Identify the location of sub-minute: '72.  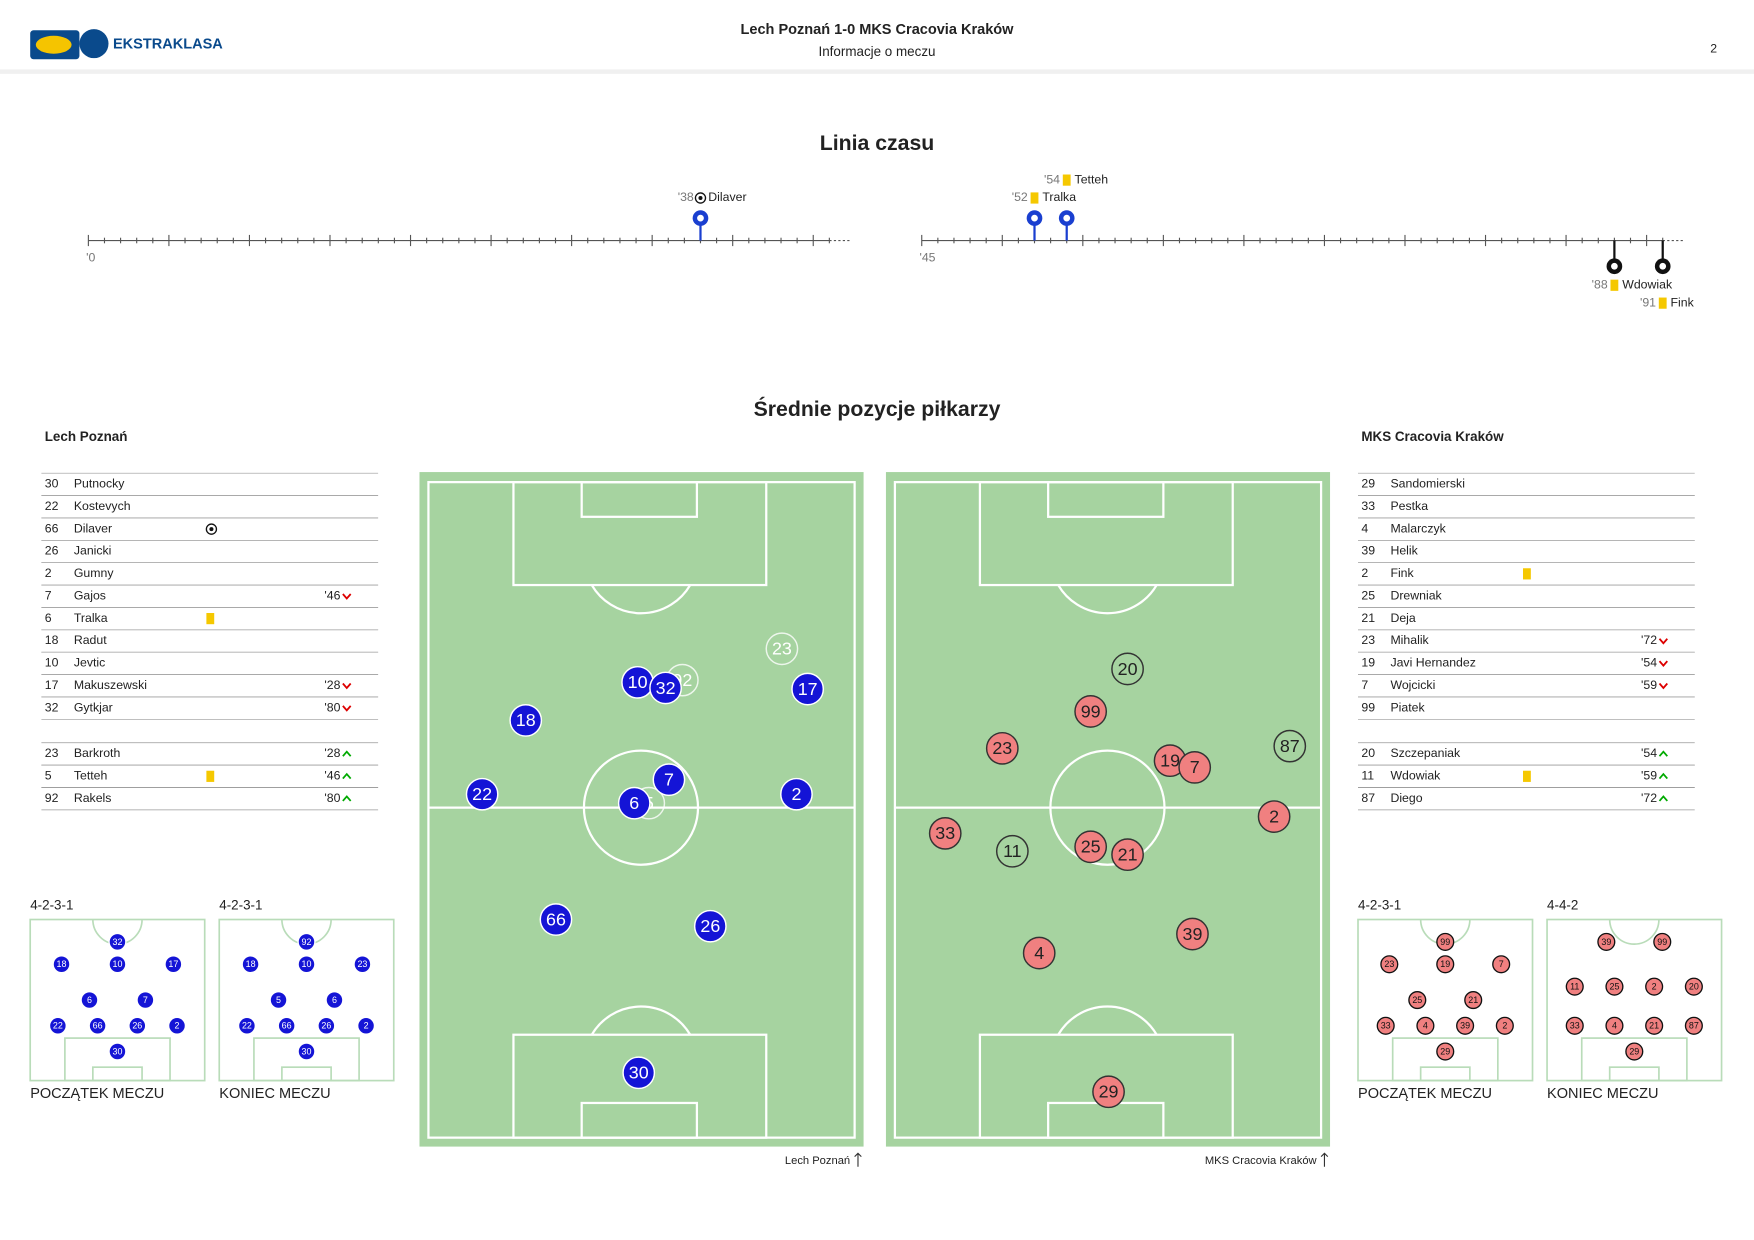
(1649, 798).